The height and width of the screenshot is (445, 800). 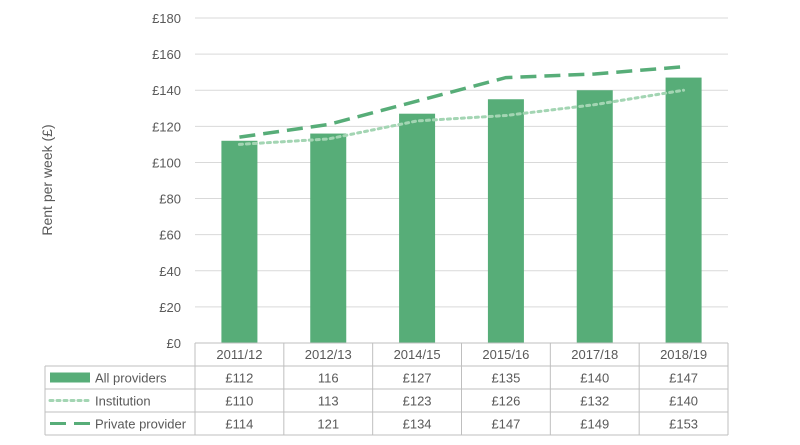 What do you see at coordinates (594, 424) in the screenshot?
I see `table-value: £149` at bounding box center [594, 424].